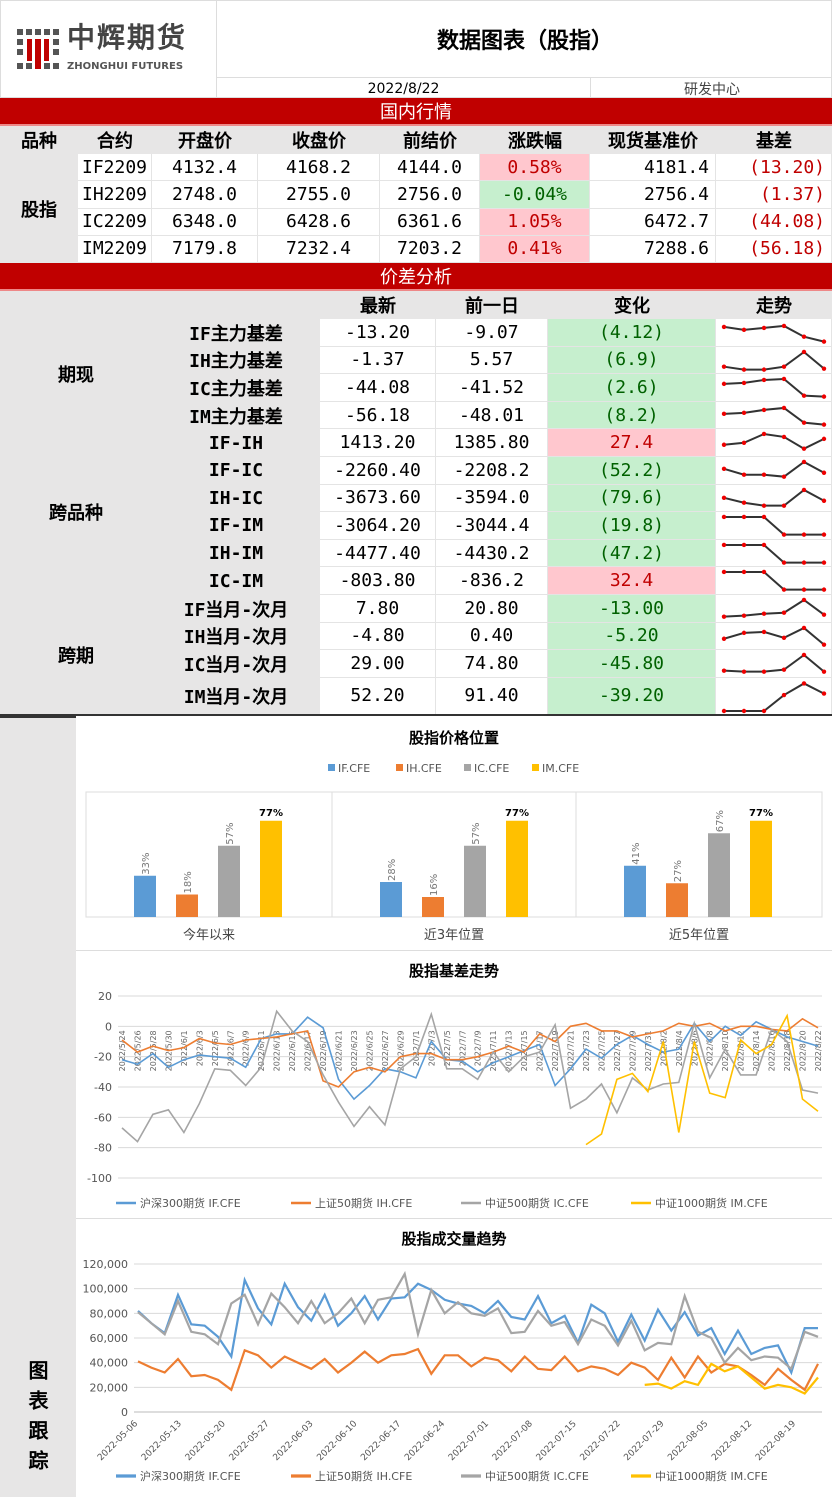 The width and height of the screenshot is (832, 1497). What do you see at coordinates (378, 415) in the screenshot?
I see `spread-latest: -56.18` at bounding box center [378, 415].